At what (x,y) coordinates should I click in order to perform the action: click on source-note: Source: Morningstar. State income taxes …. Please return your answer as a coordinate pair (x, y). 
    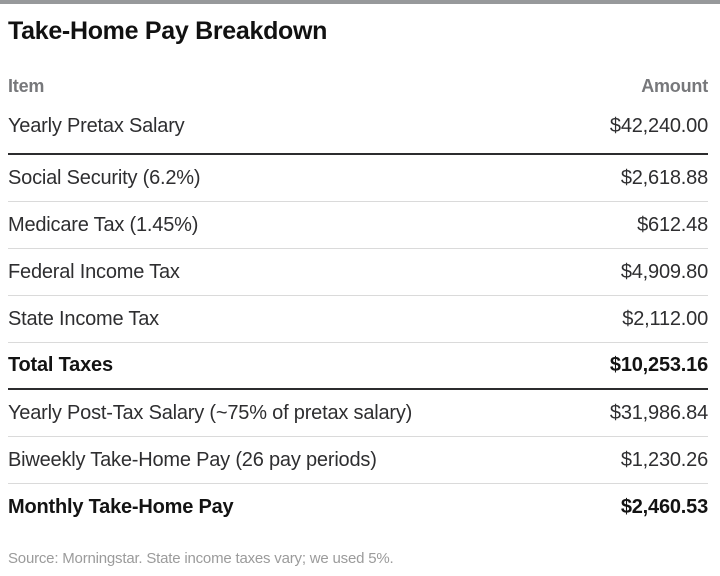
    Looking at the image, I should click on (201, 558).